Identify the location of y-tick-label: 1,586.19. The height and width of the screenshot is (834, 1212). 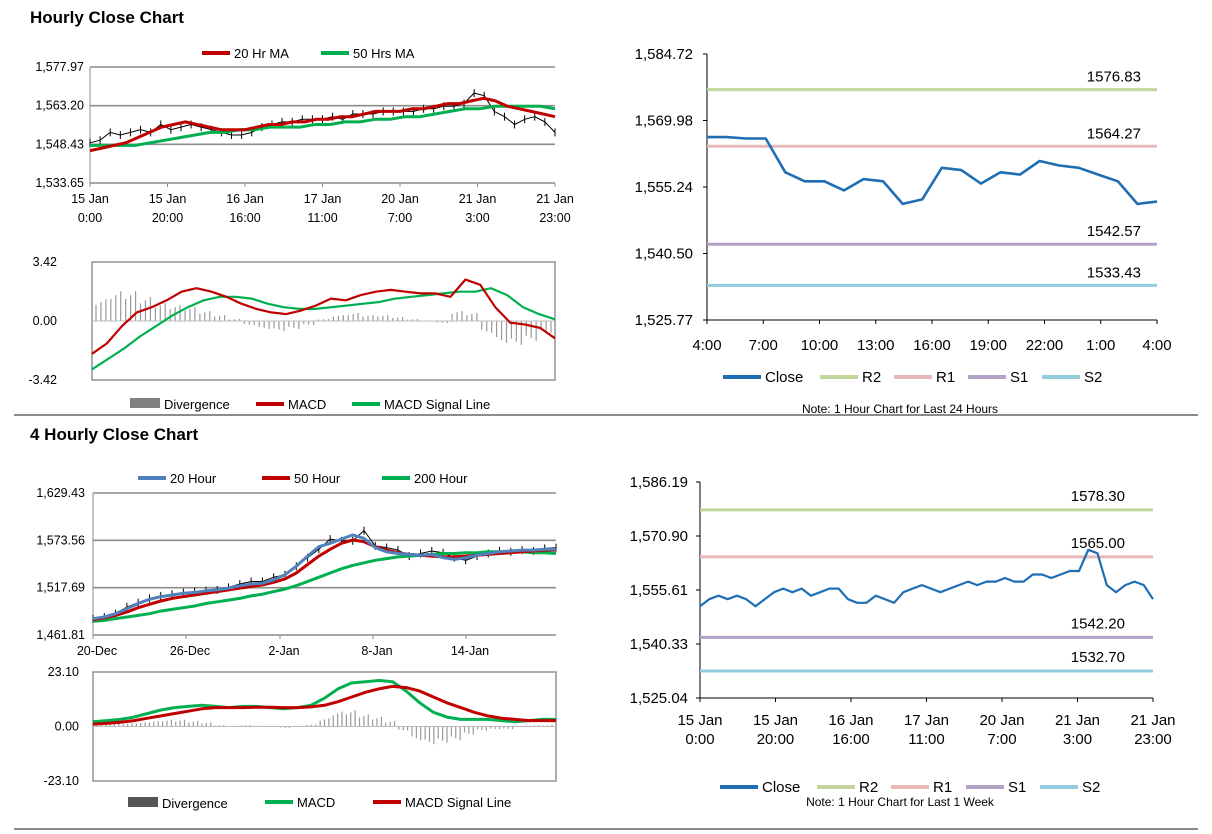
(659, 482).